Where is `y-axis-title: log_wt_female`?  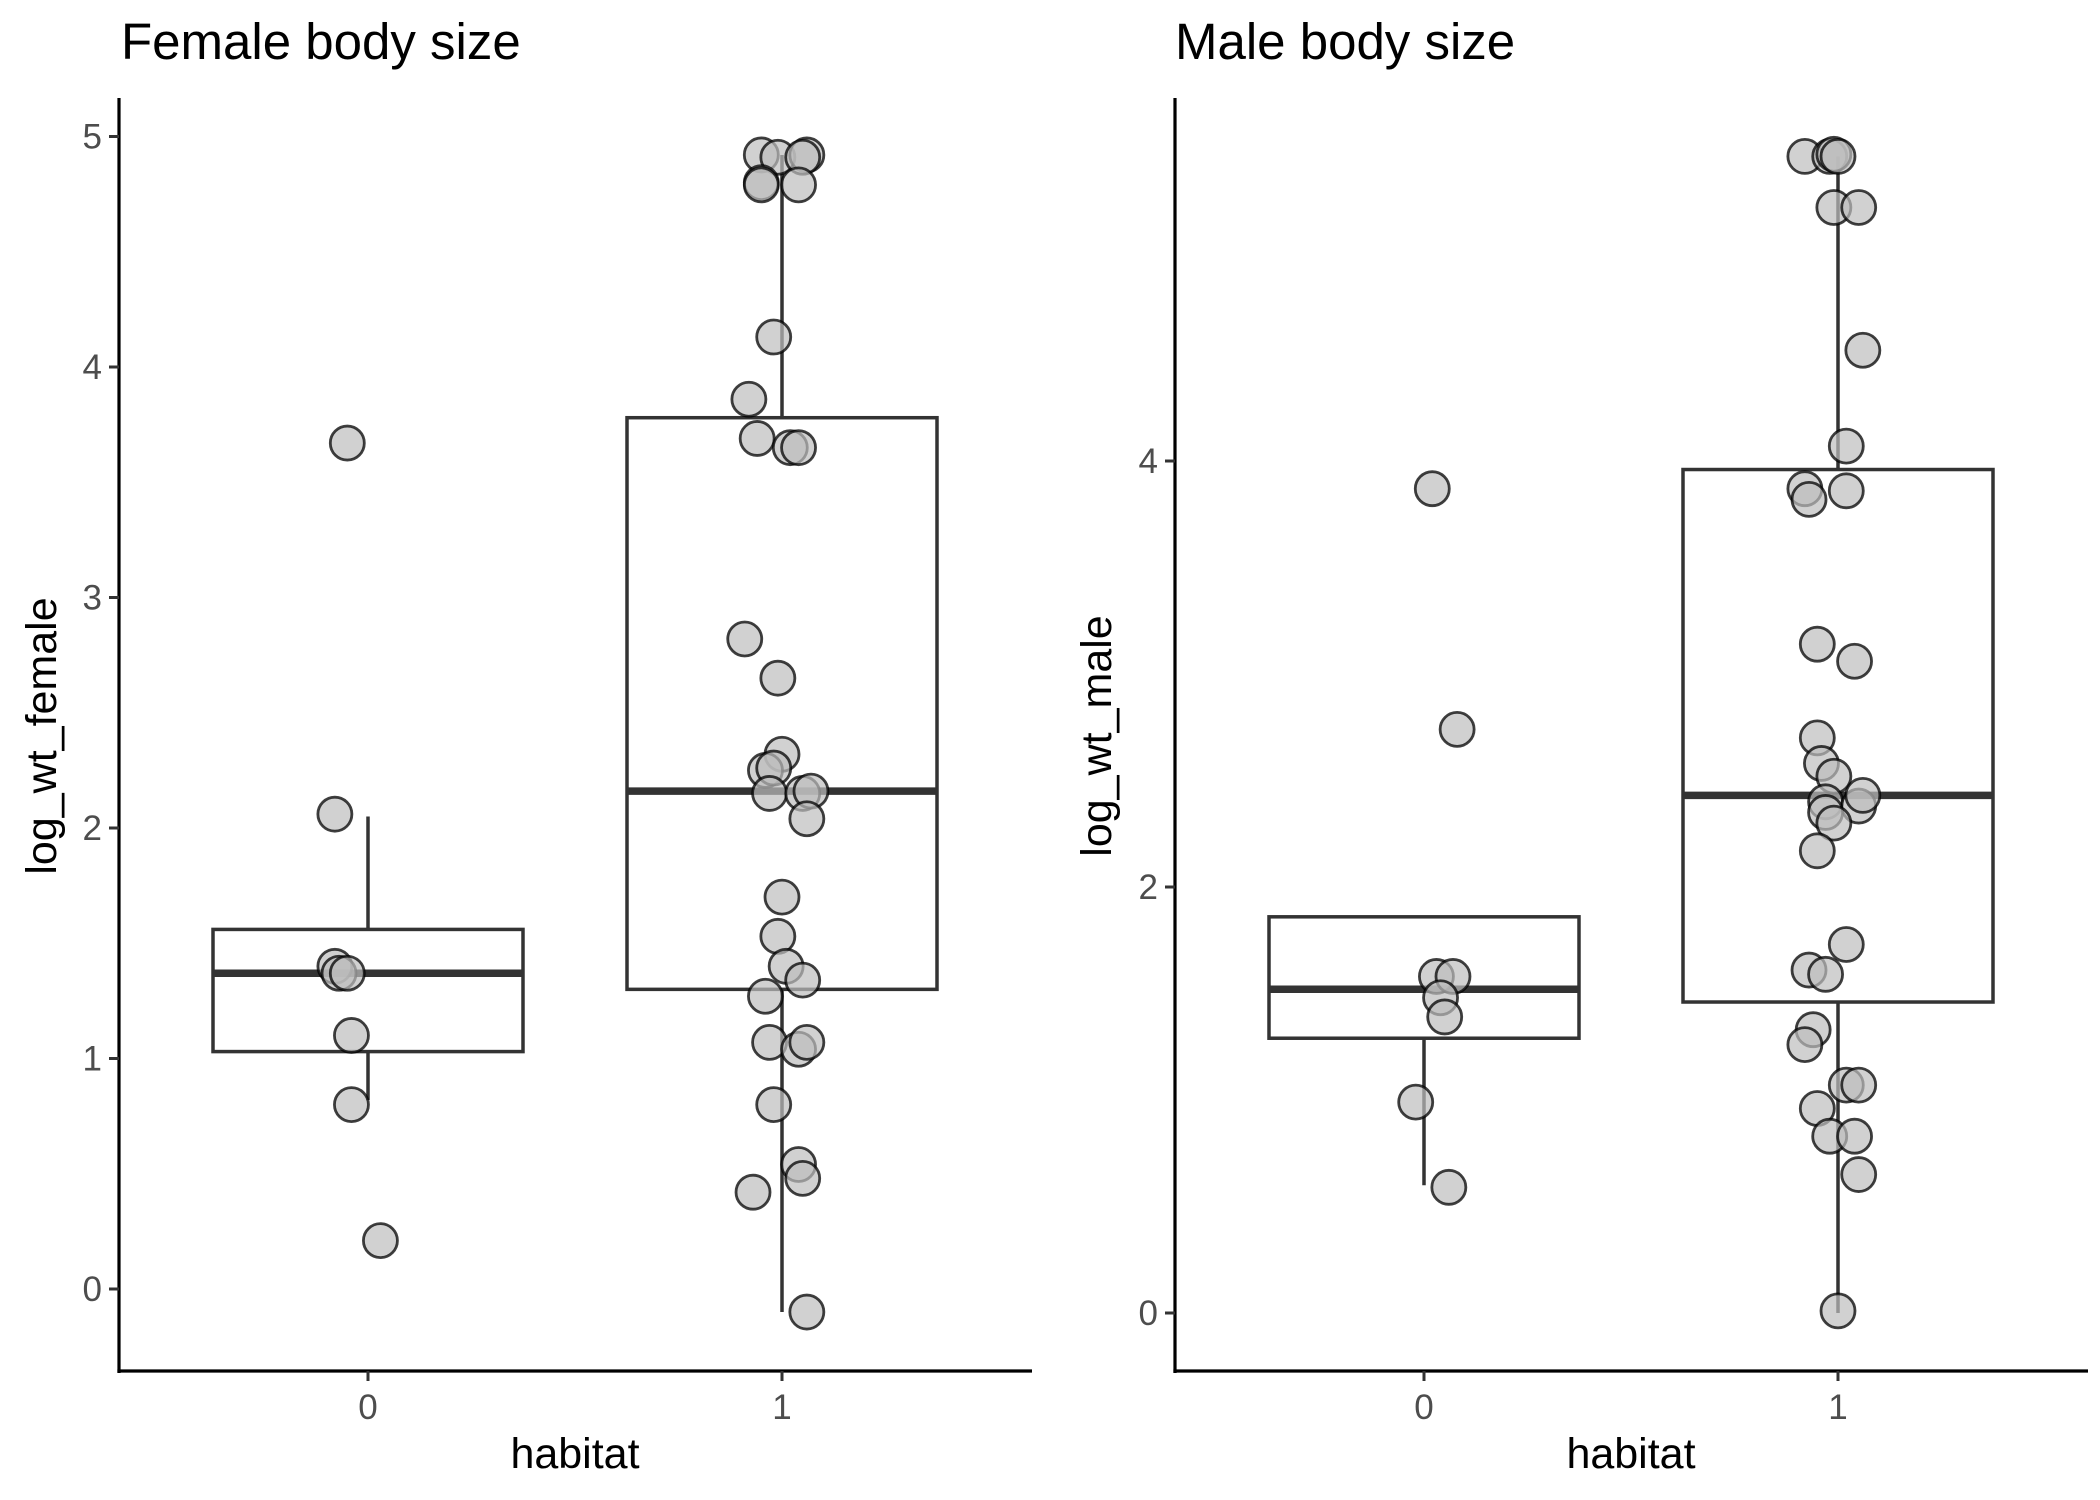
y-axis-title: log_wt_female is located at coordinates (42, 735).